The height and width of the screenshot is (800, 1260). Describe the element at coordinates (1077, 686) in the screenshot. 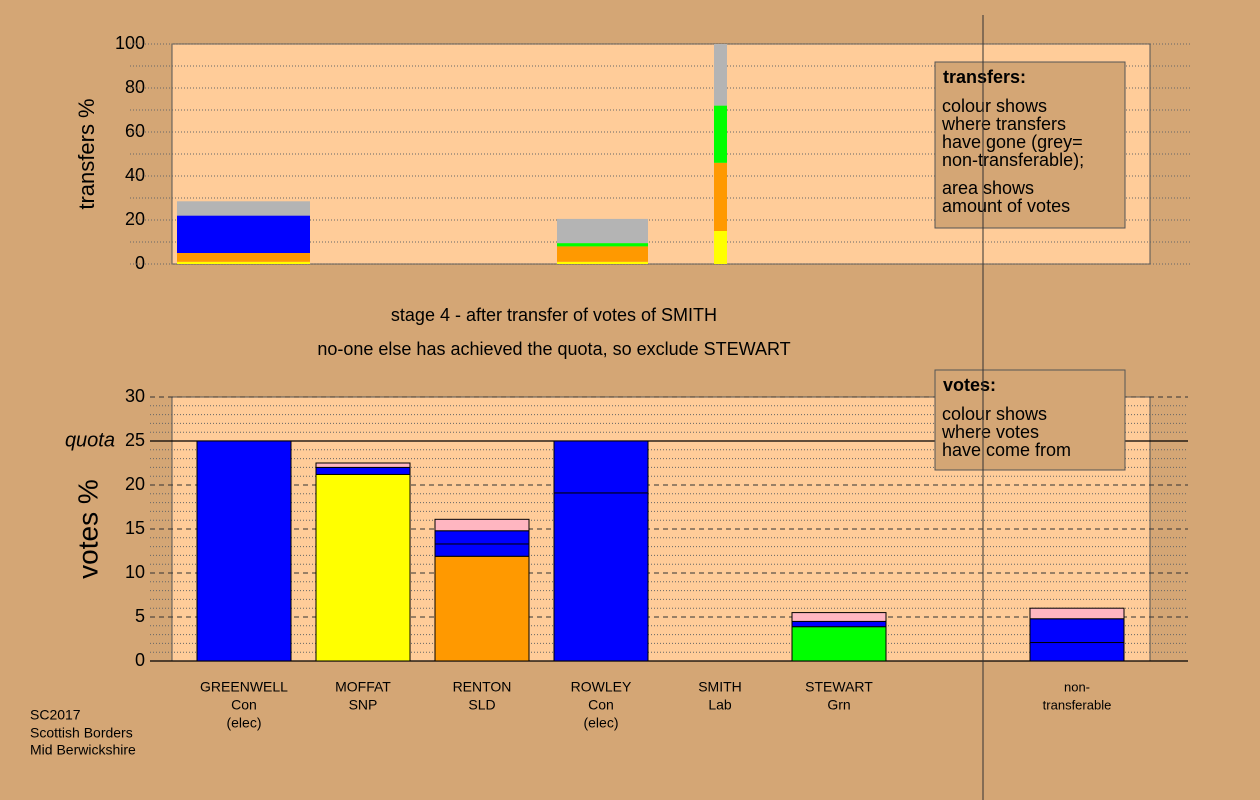

I see `x-tick-label: non-` at that location.